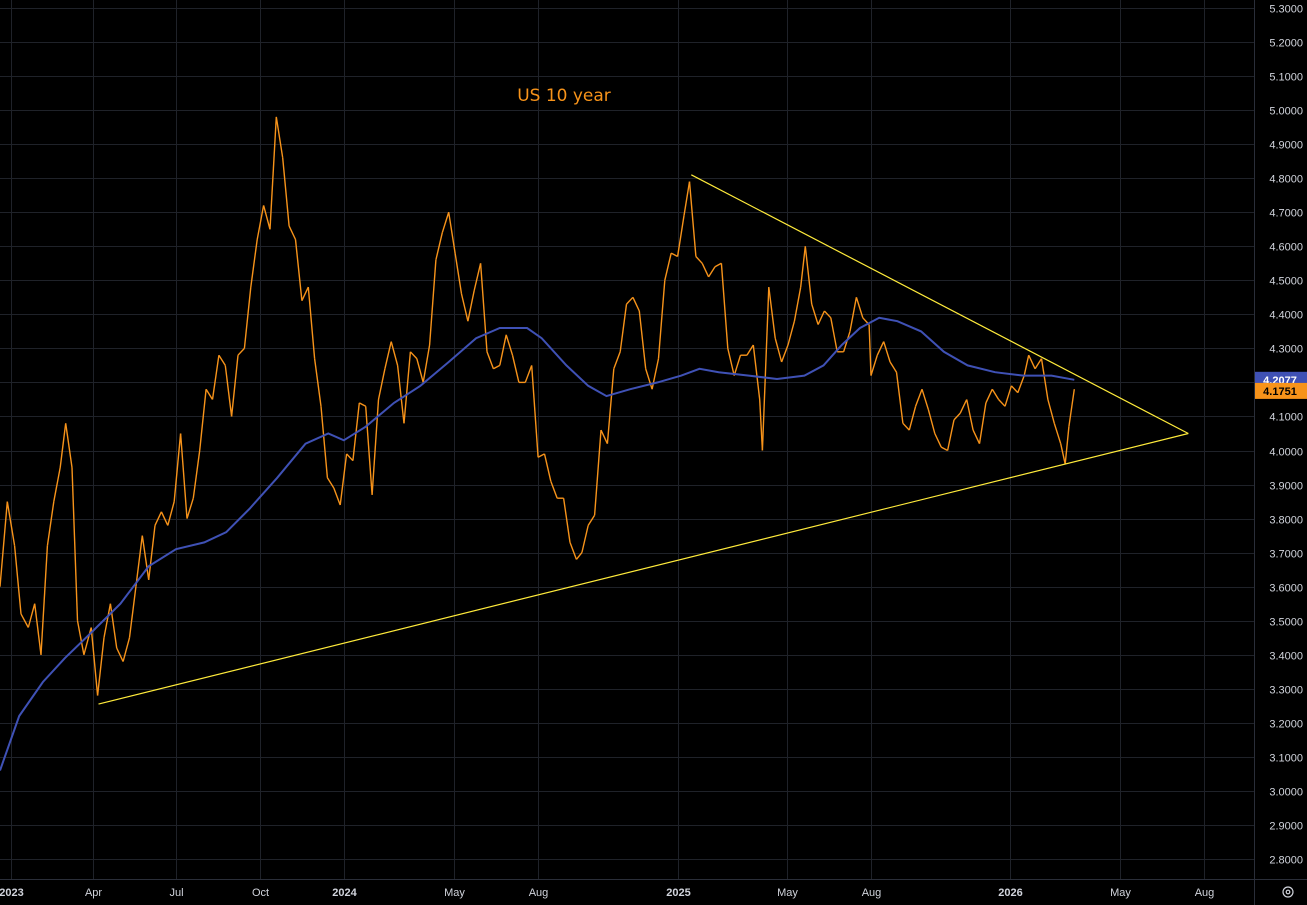 This screenshot has width=1307, height=905. I want to click on y-tick-label: 4.6000, so click(1286, 248).